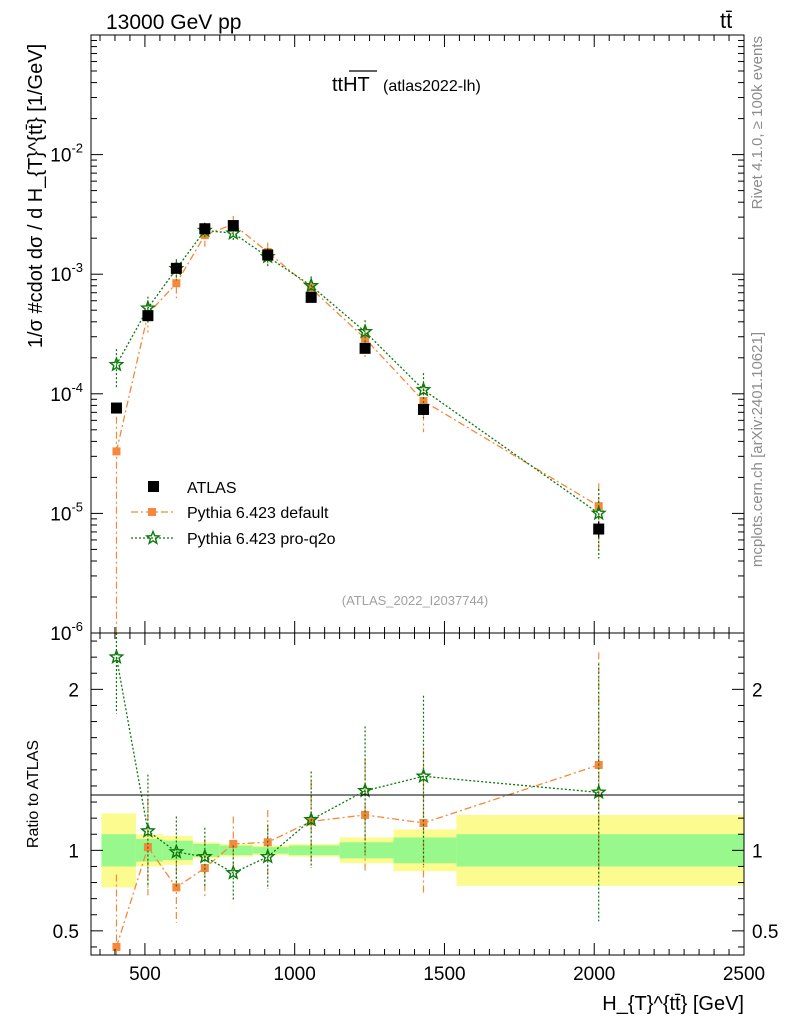  I want to click on mcplots-credit-label: mcplots.cern.ch [arXiv:2401.10621], so click(757, 449).